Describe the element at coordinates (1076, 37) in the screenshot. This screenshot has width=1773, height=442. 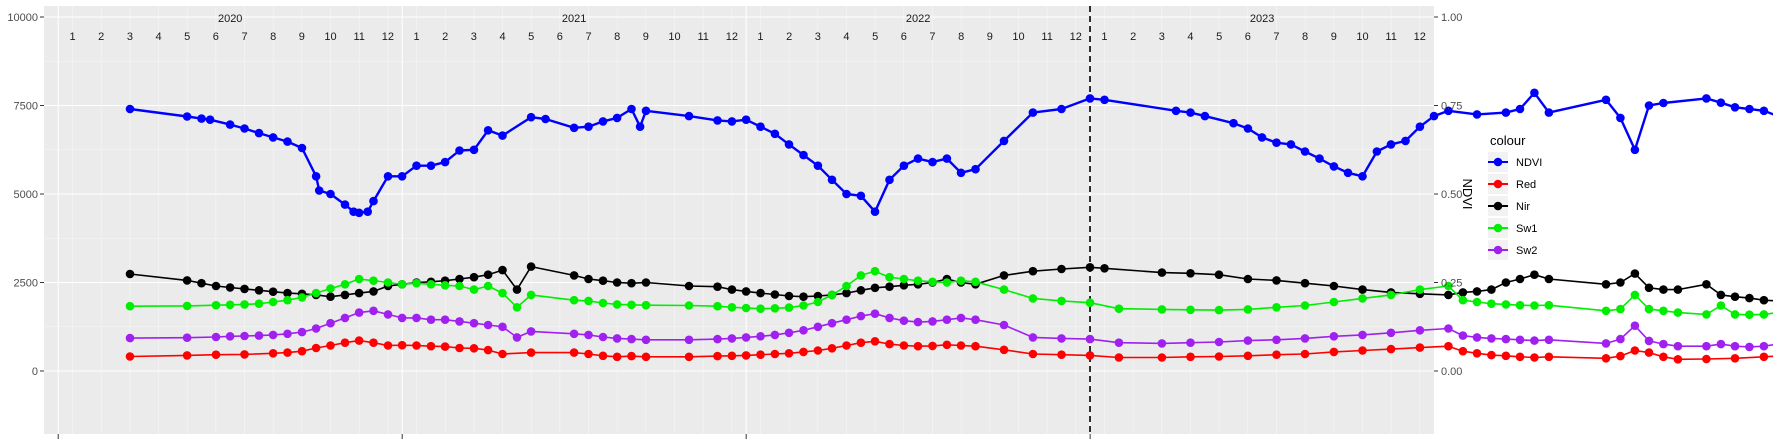
I see `month-label: 12` at that location.